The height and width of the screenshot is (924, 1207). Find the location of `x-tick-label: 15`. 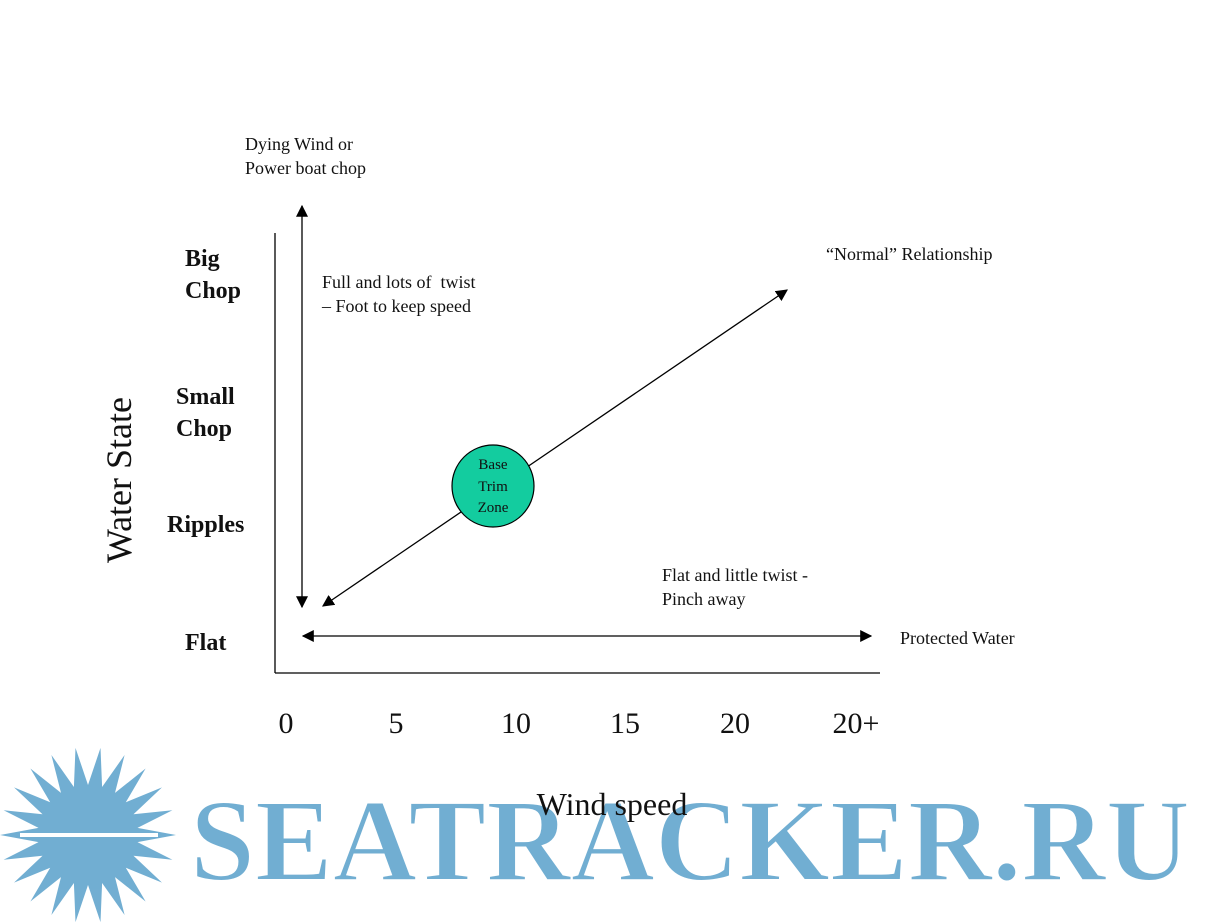

x-tick-label: 15 is located at coordinates (625, 723).